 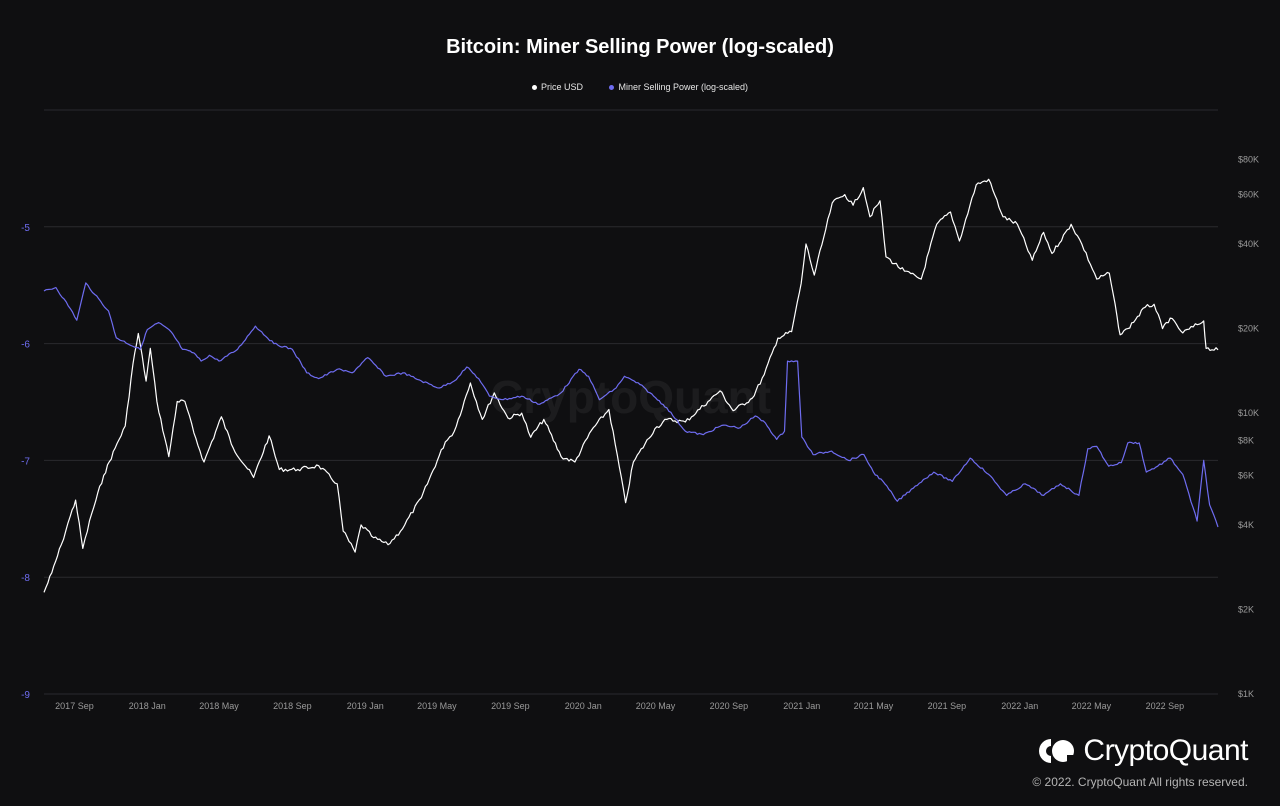 What do you see at coordinates (1246, 440) in the screenshot?
I see `right-tick-label: $8K` at bounding box center [1246, 440].